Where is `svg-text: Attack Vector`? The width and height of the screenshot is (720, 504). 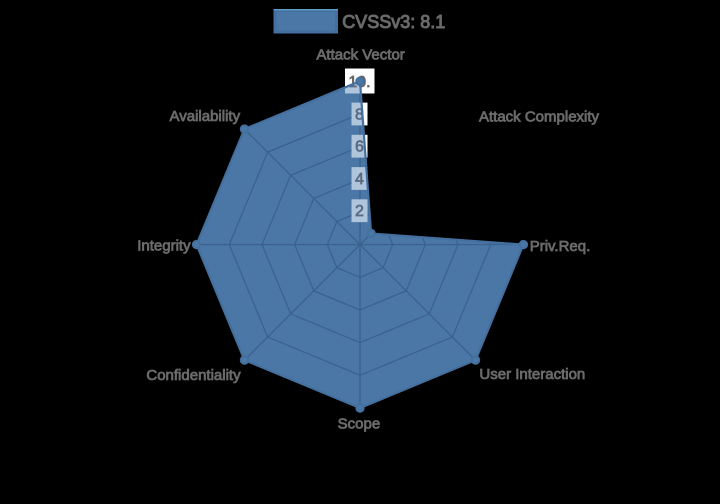
svg-text: Attack Vector is located at coordinates (360, 55).